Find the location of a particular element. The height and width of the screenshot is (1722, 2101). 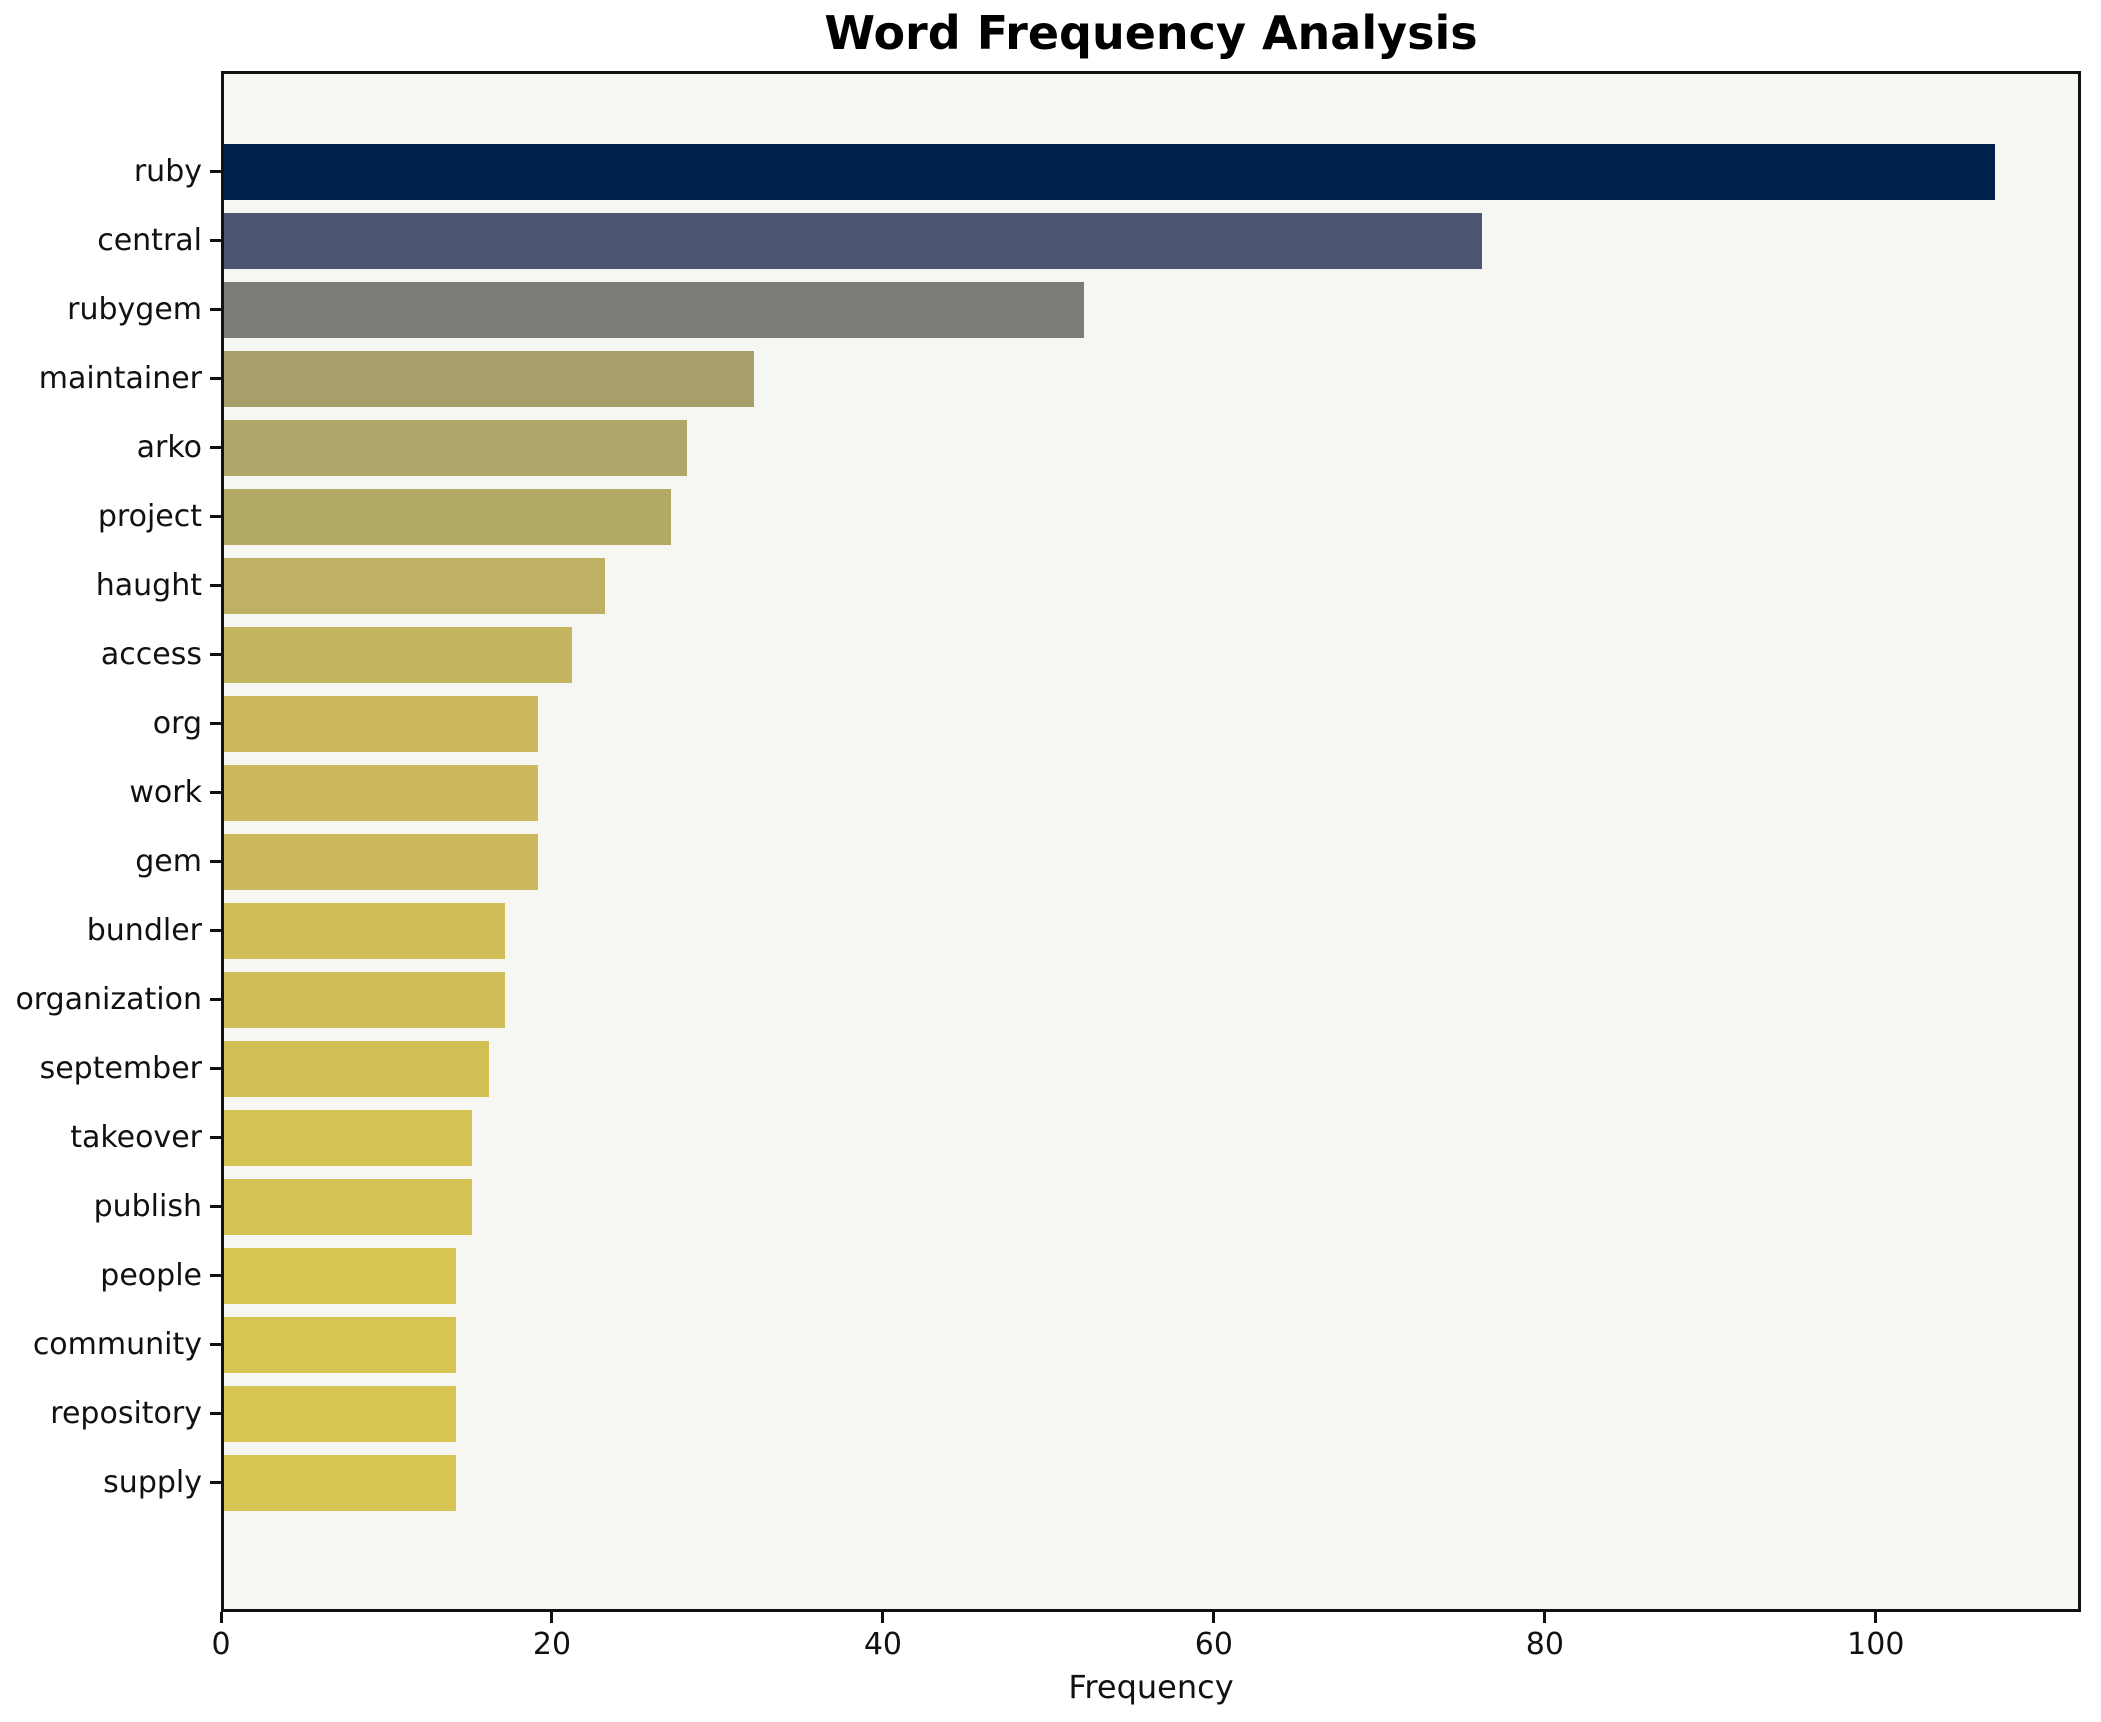

y-tick-label-access: access is located at coordinates (151, 654).